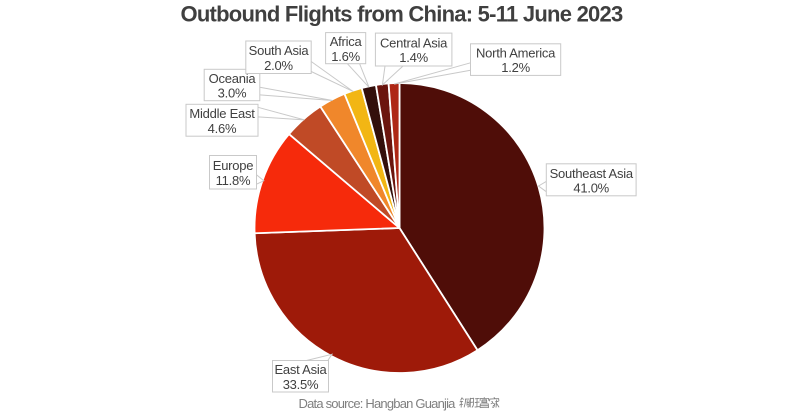 The height and width of the screenshot is (414, 800). Describe the element at coordinates (414, 43) in the screenshot. I see `svg-text: Central Asia` at that location.